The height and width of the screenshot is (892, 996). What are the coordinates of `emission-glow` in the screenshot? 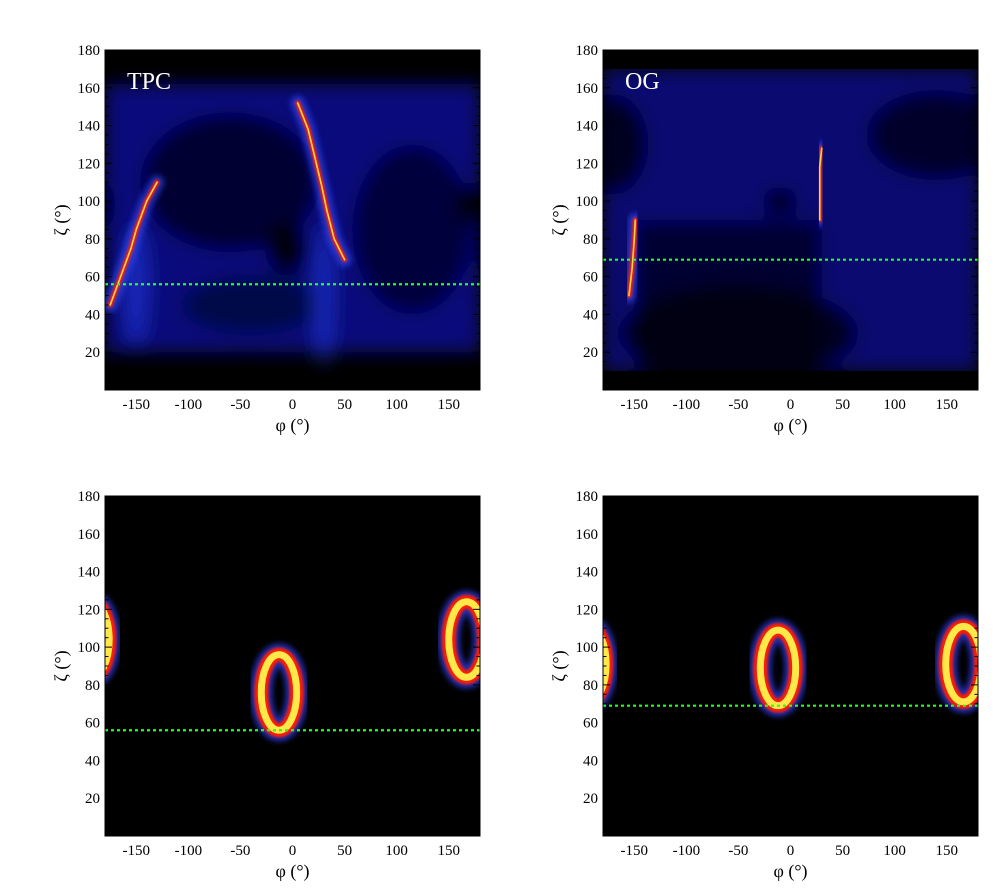 It's located at (292, 225).